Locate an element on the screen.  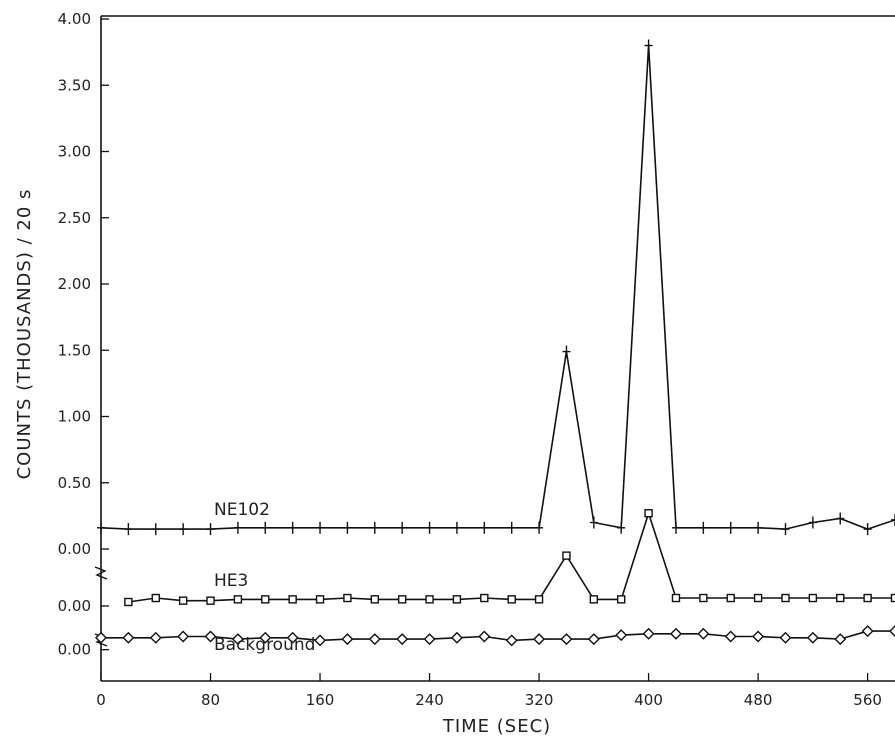
series-label: Background is located at coordinates (264, 645).